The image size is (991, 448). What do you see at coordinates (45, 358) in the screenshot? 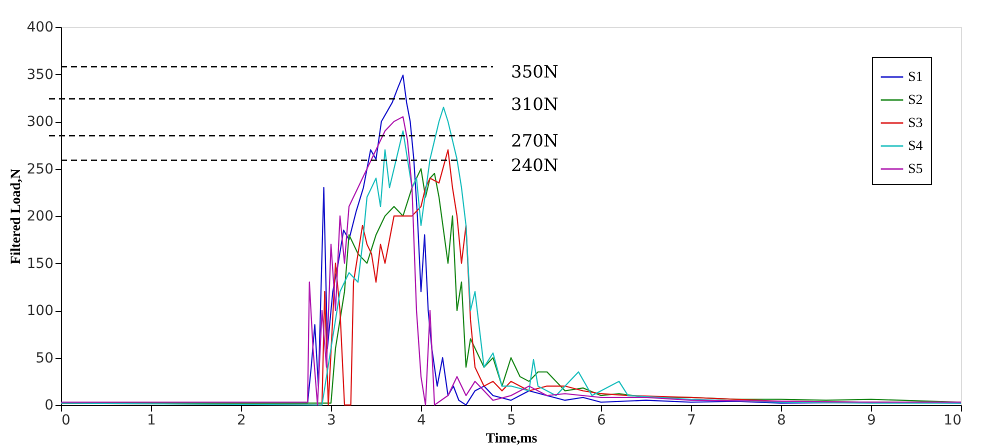
I see `y-tick-label: 50` at bounding box center [45, 358].